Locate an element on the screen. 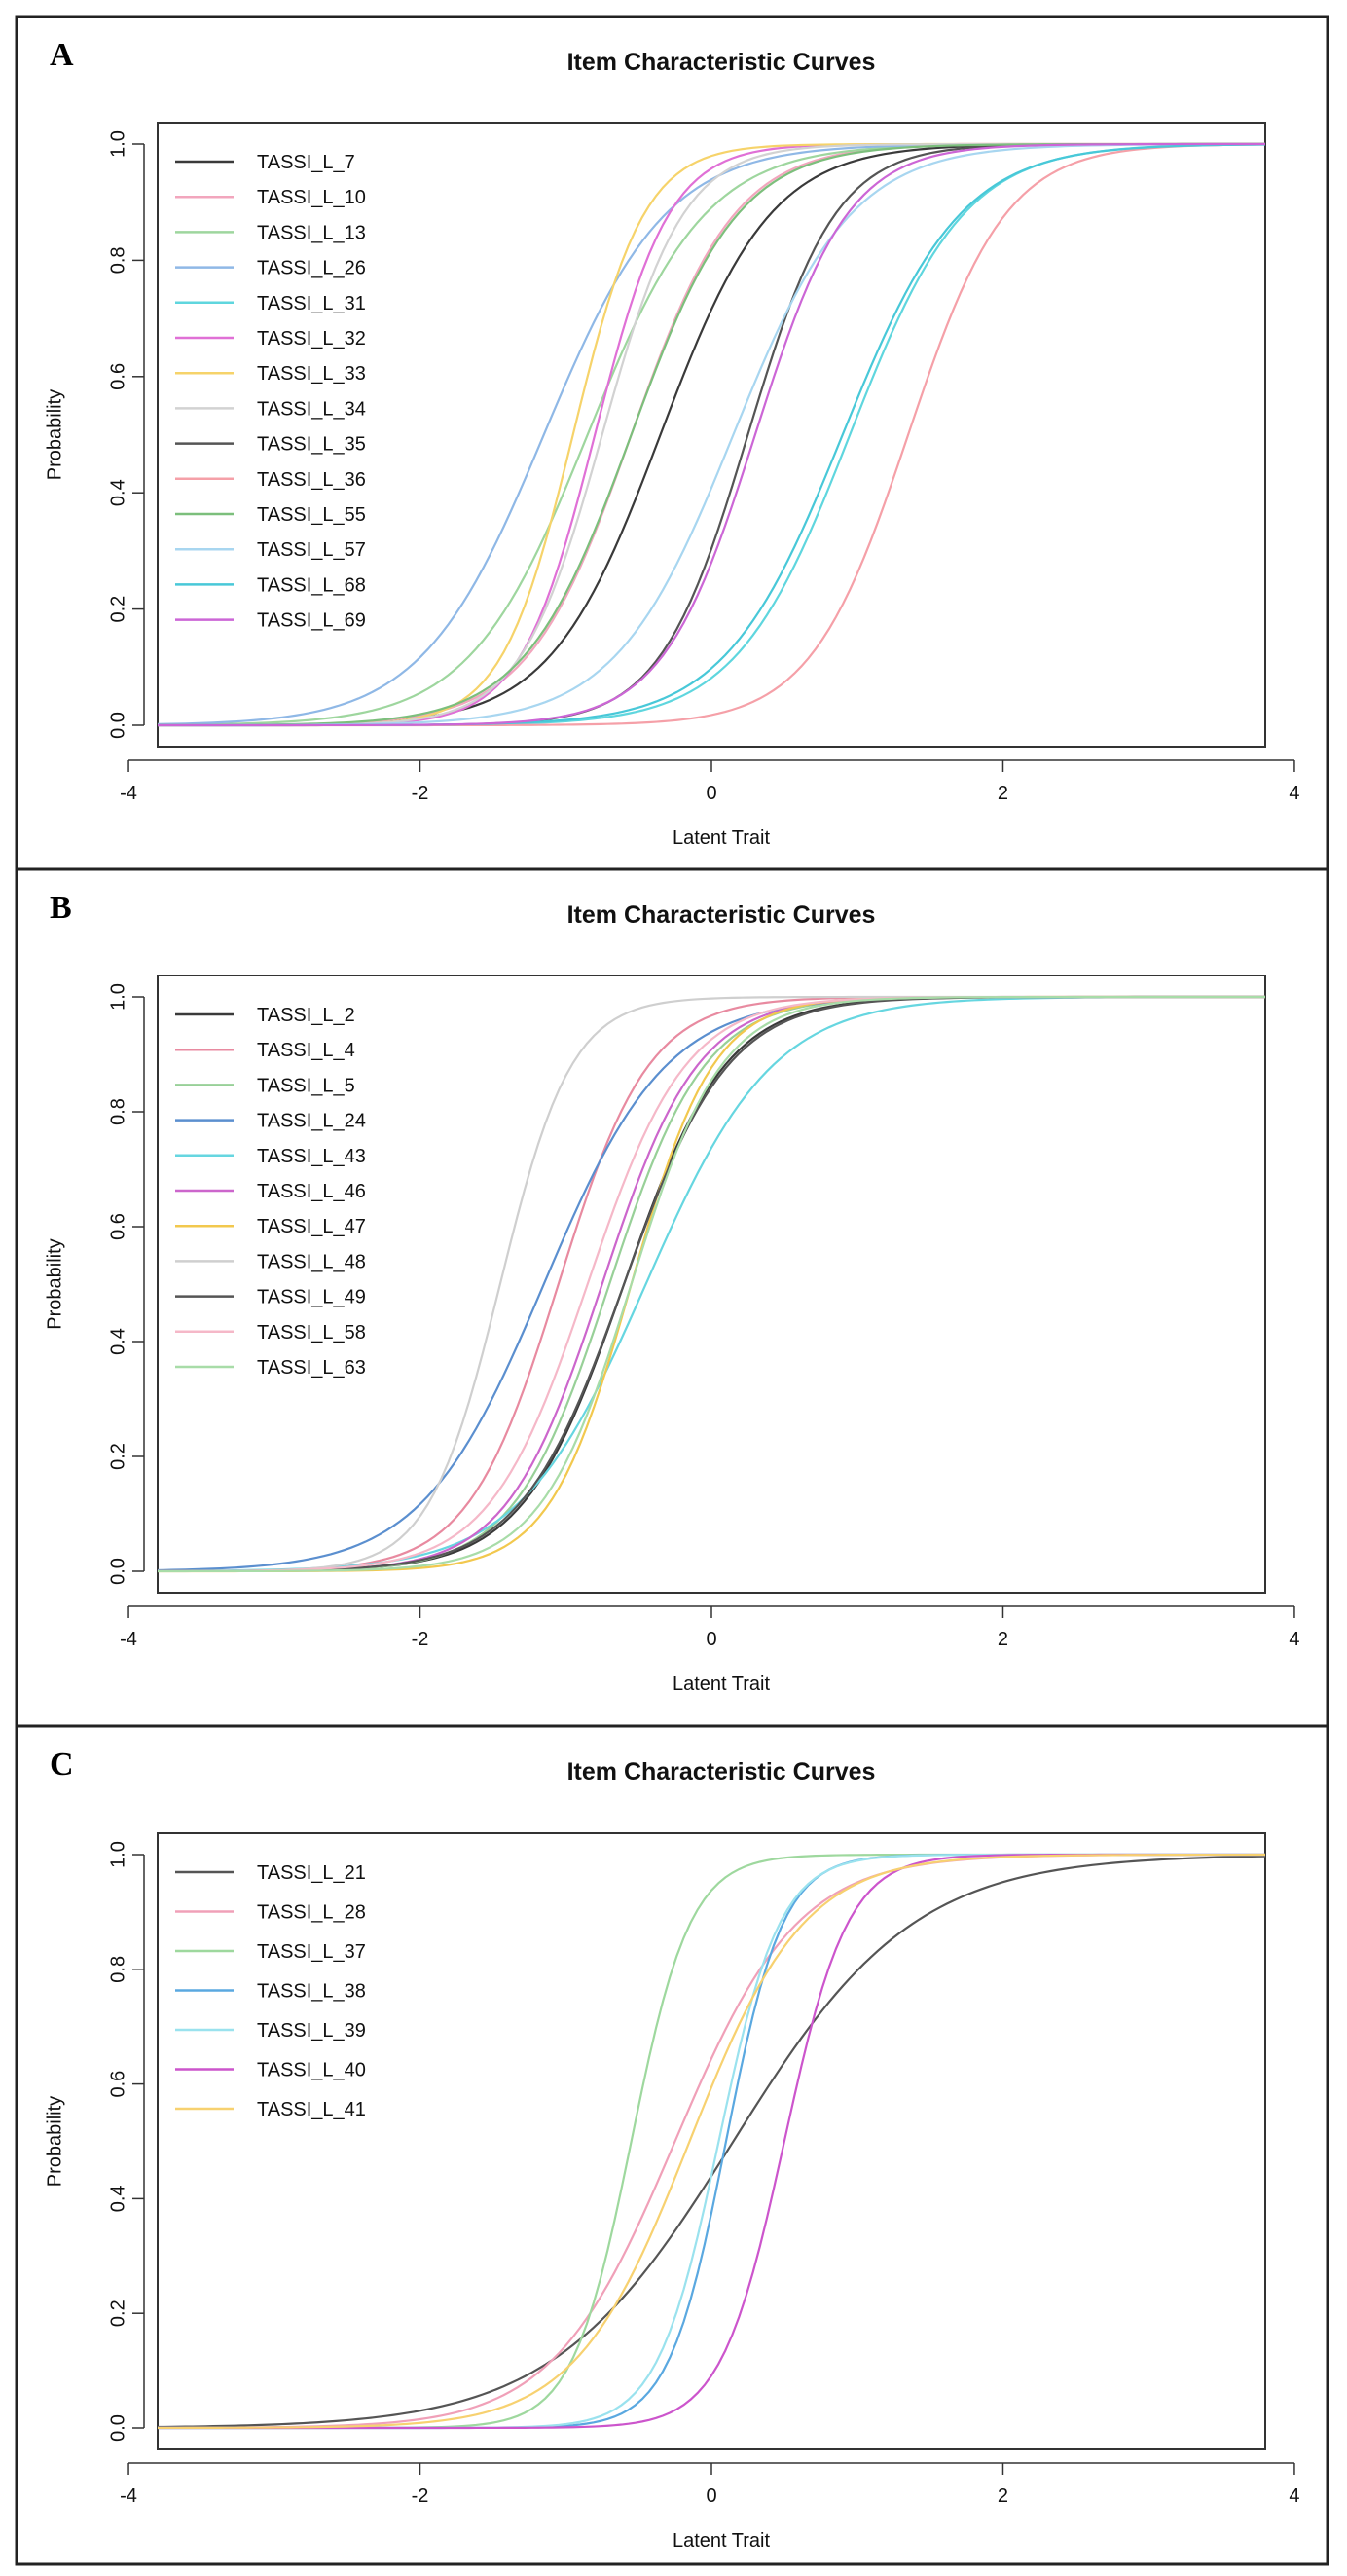 This screenshot has height=2576, width=1347. legend-label: TASSI_L_5 is located at coordinates (306, 1085).